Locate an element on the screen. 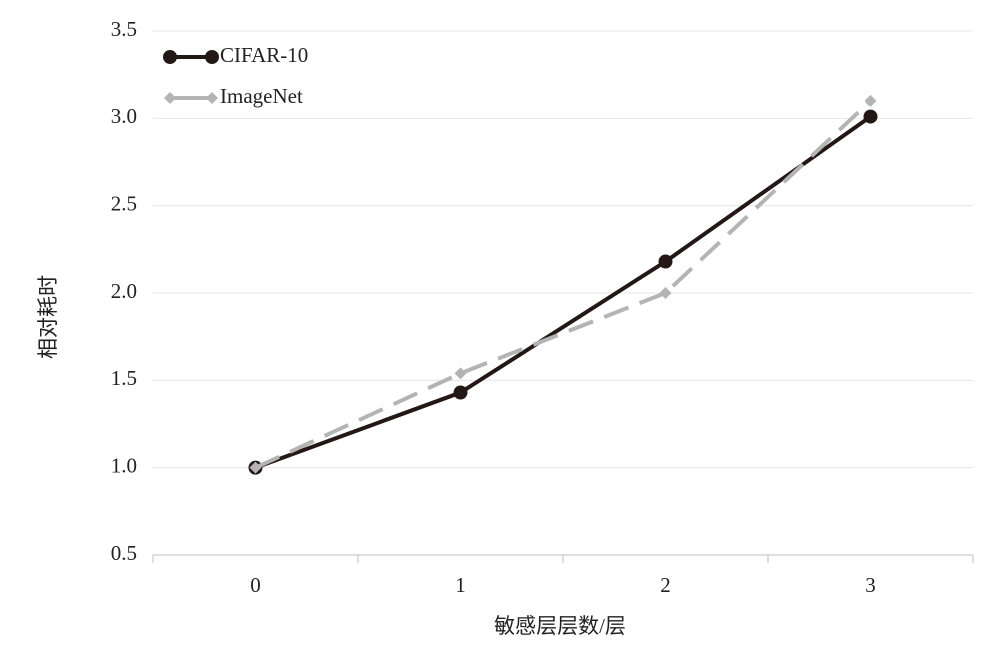 The image size is (999, 657). x-tick-label: 1 is located at coordinates (460, 585).